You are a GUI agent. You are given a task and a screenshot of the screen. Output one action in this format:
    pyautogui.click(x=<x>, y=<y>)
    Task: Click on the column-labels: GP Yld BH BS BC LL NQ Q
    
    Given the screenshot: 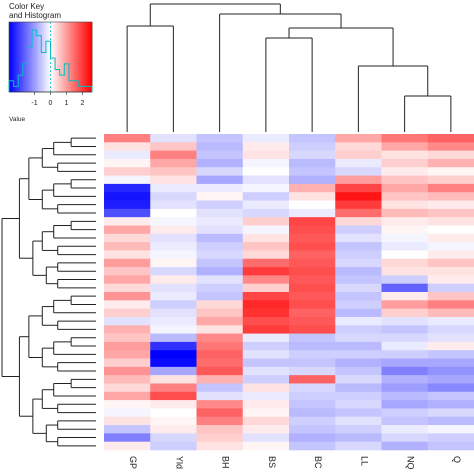 What is the action you would take?
    pyautogui.click(x=295, y=463)
    